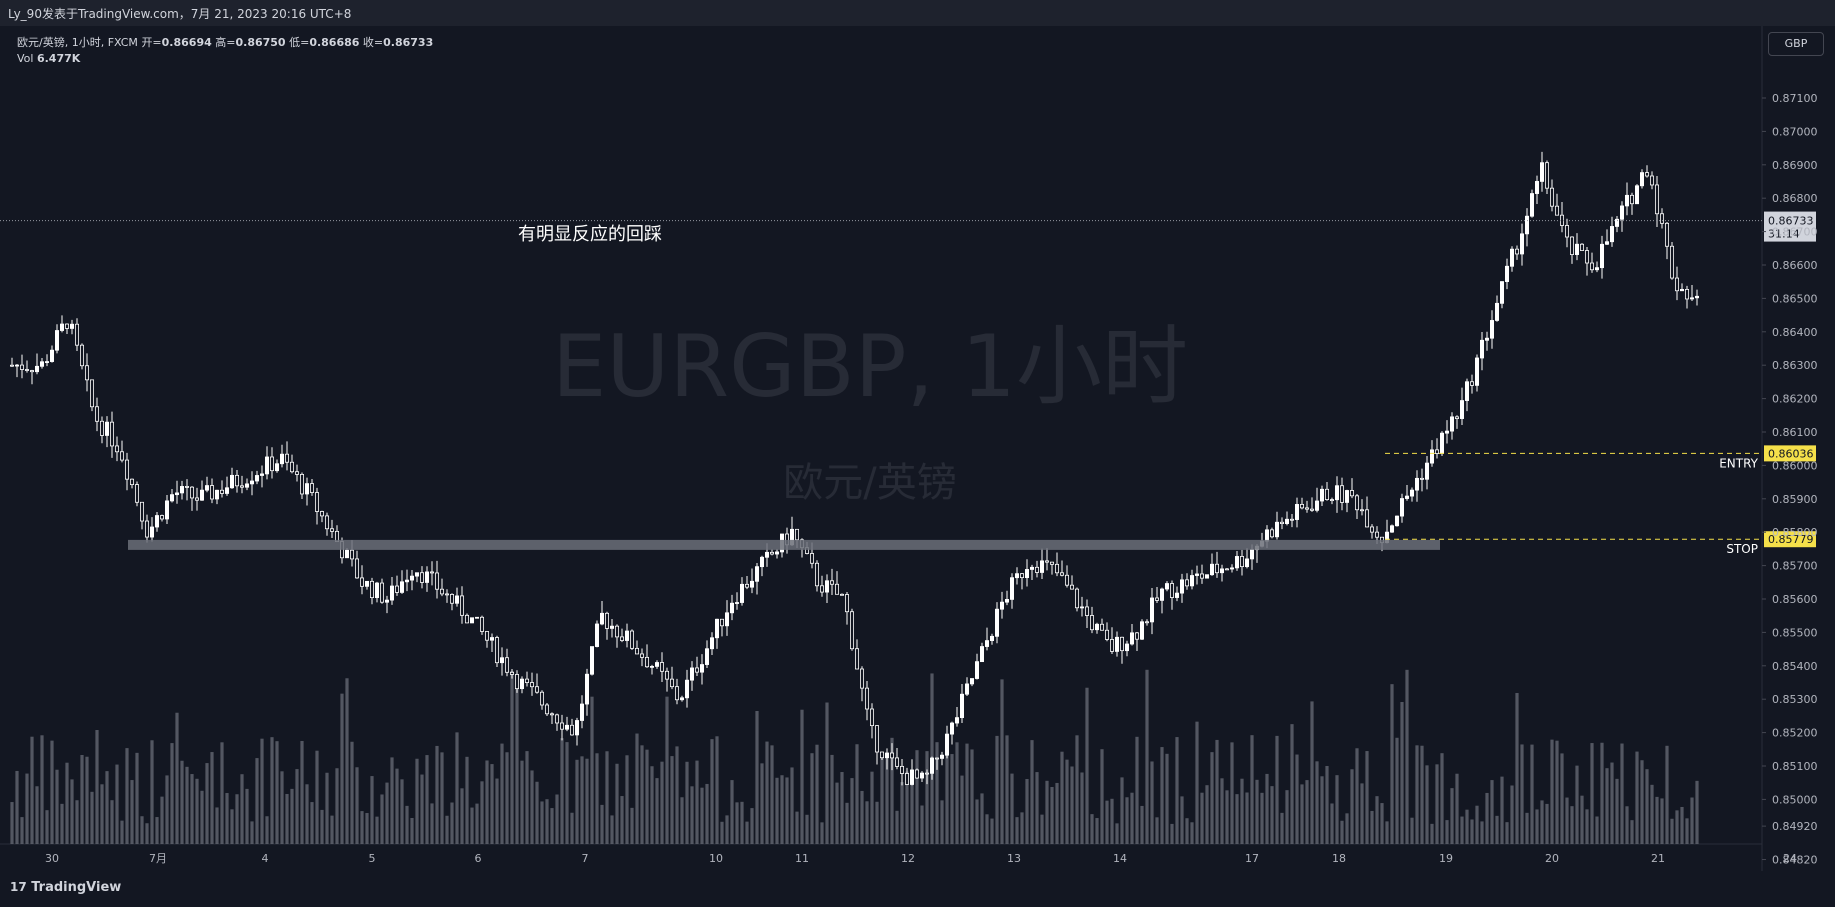 The width and height of the screenshot is (1835, 907). Describe the element at coordinates (1795, 799) in the screenshot. I see `price-tick-label: 0.85000` at that location.